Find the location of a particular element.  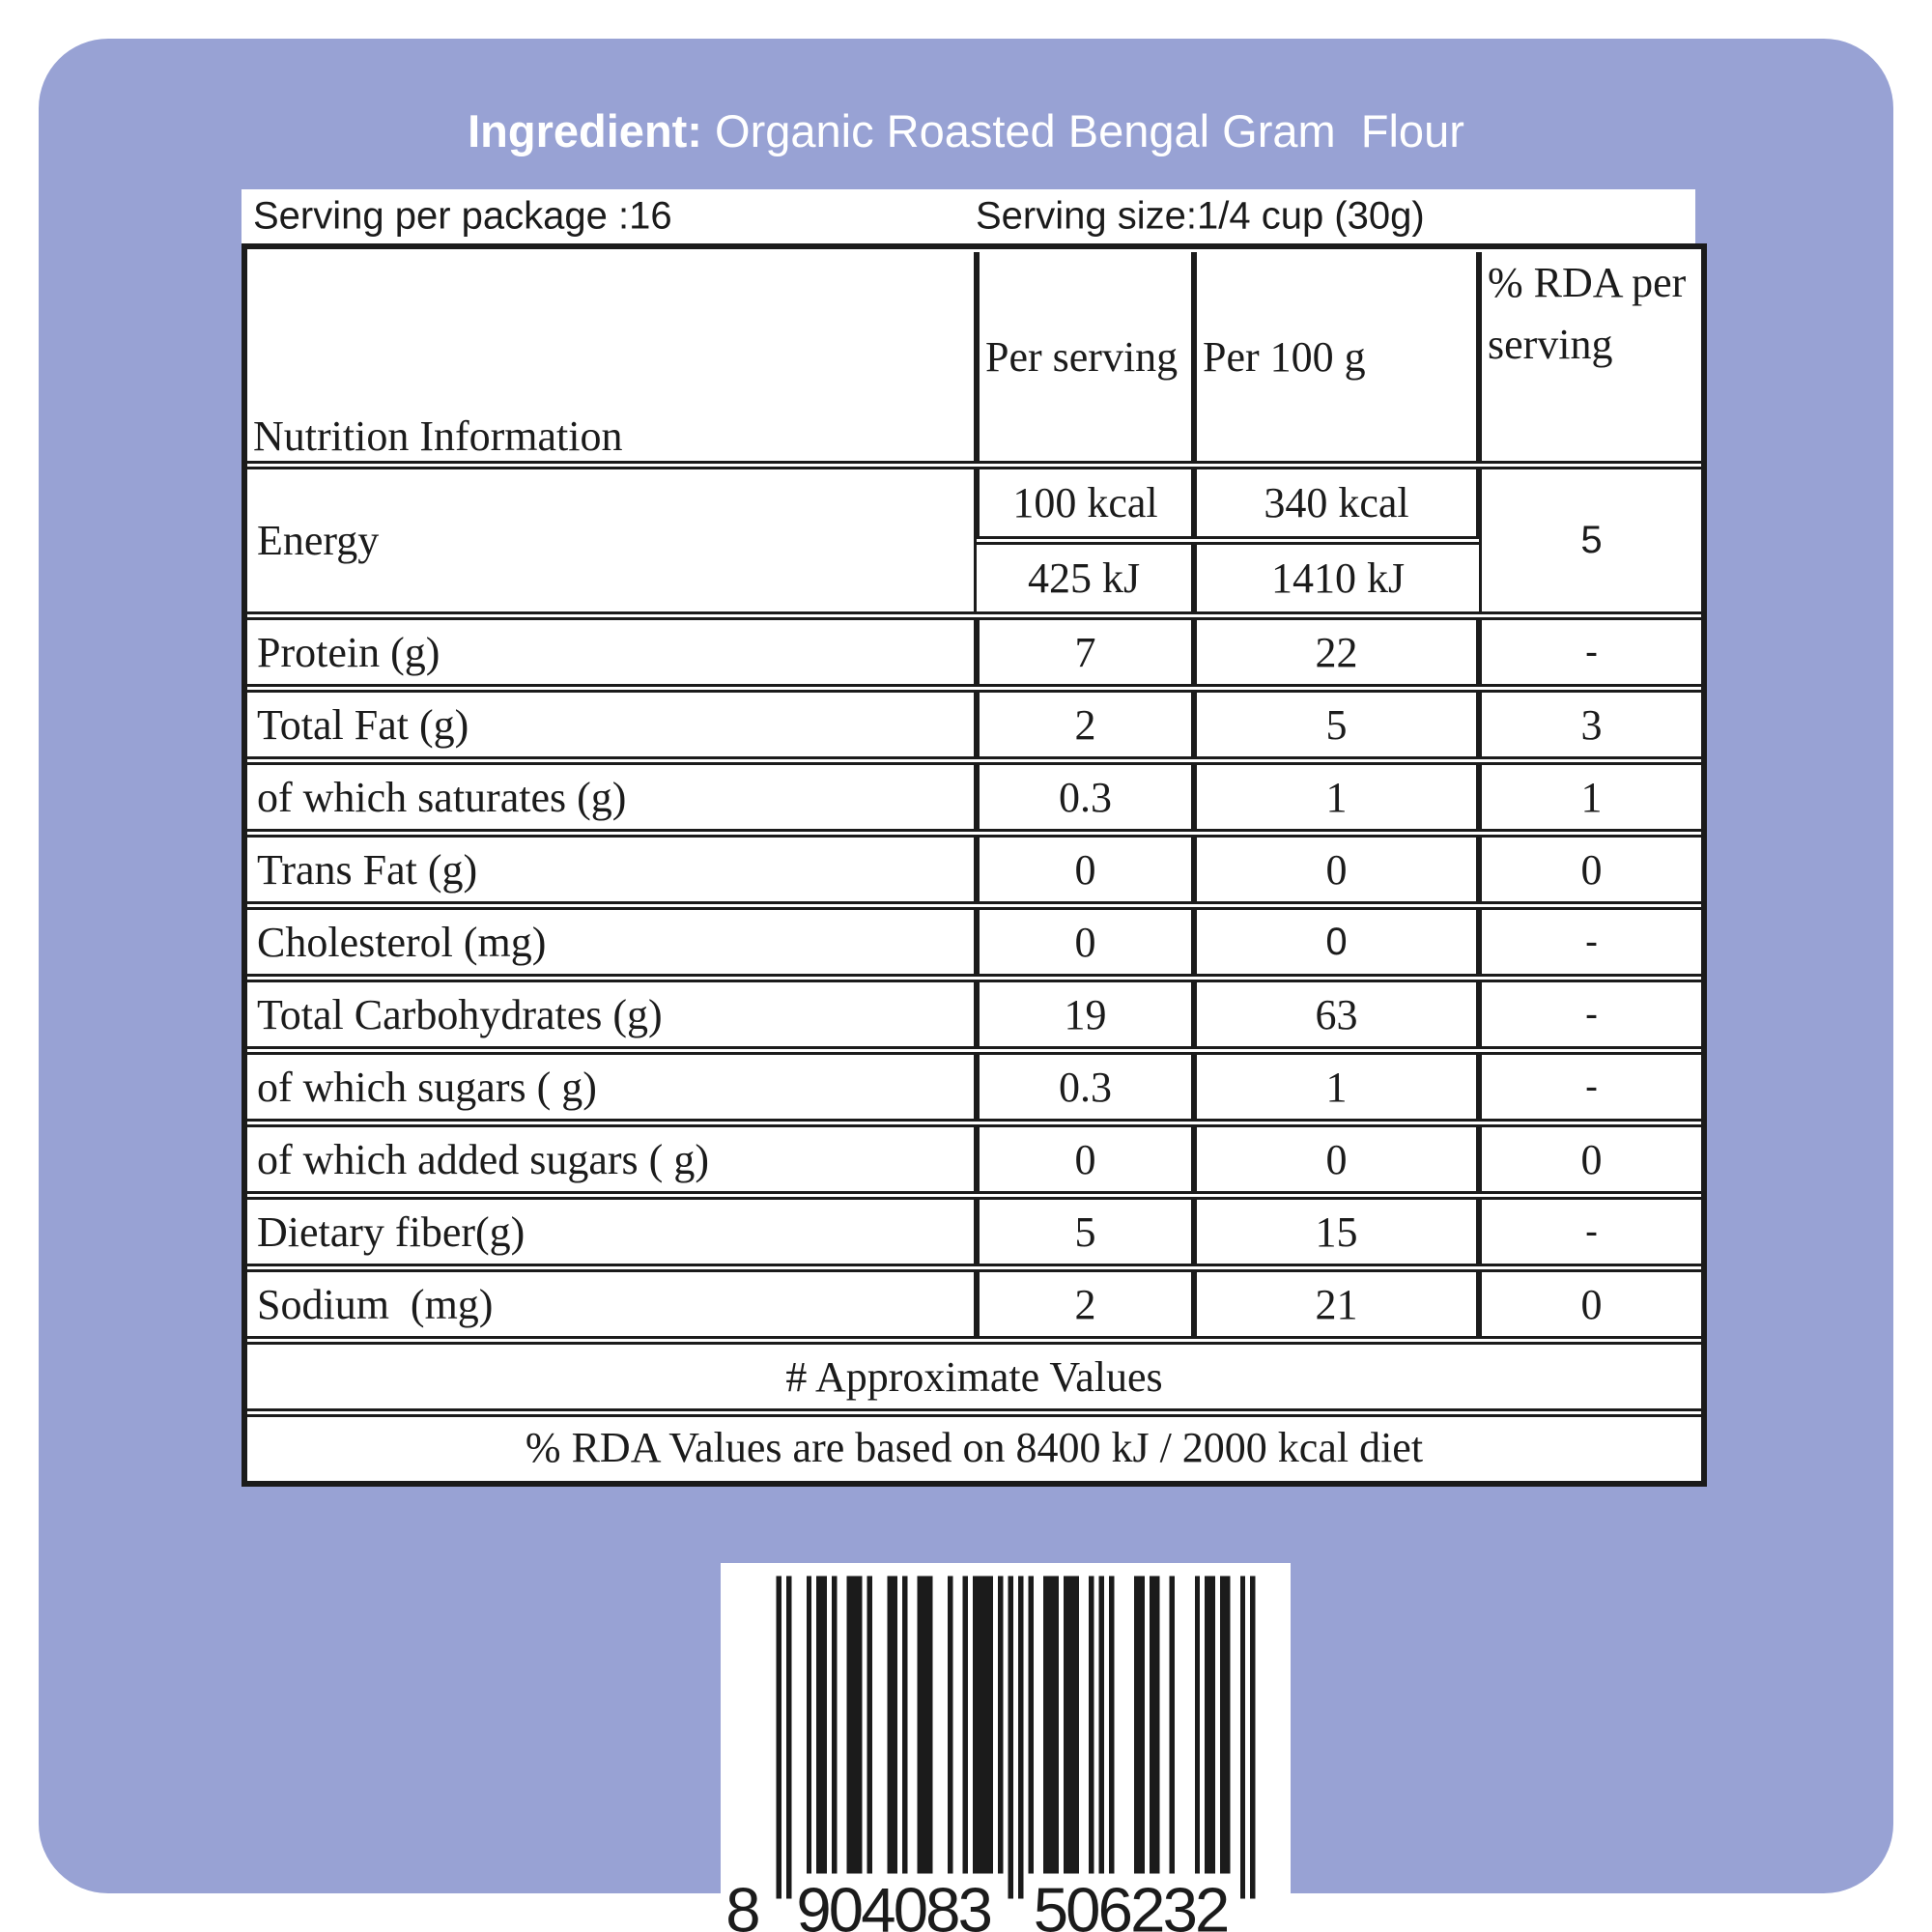

energy-kcal-per-100g: 340 kcal is located at coordinates (1336, 503).